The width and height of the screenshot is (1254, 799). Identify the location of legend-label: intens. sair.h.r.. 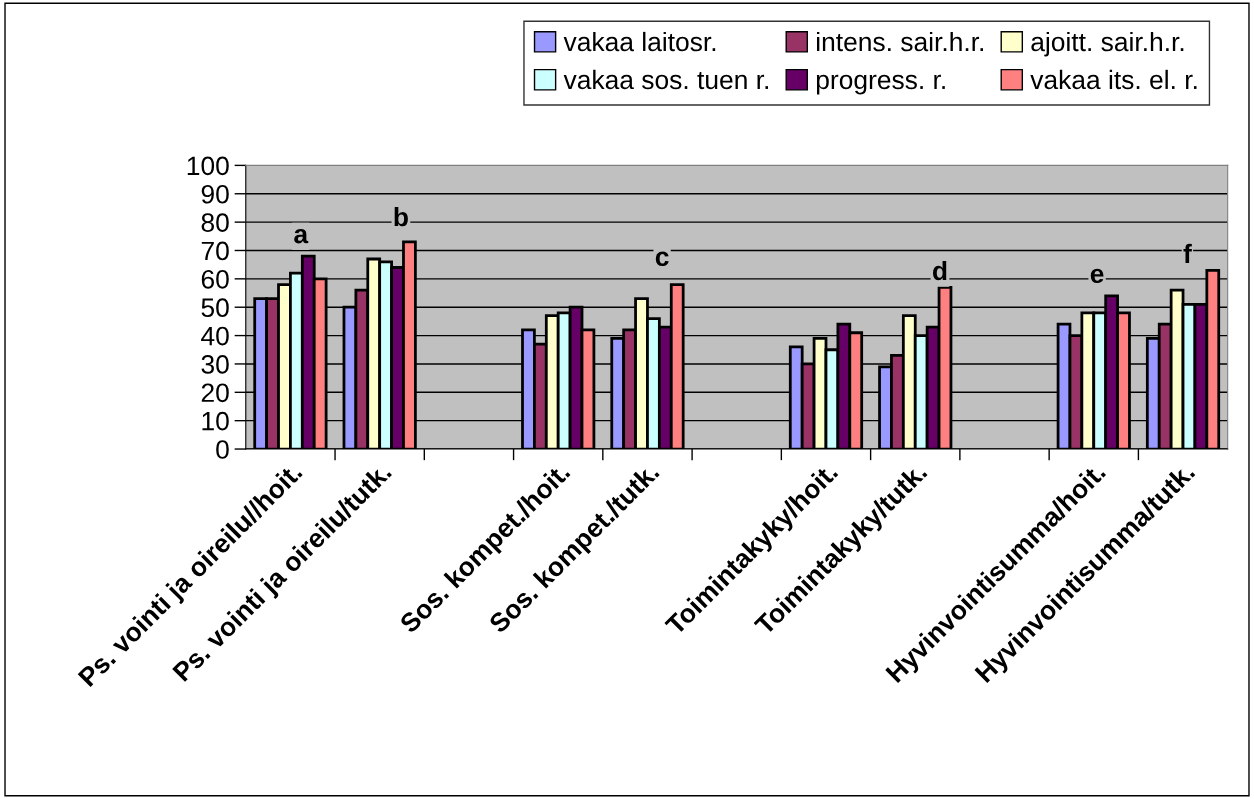
(900, 41).